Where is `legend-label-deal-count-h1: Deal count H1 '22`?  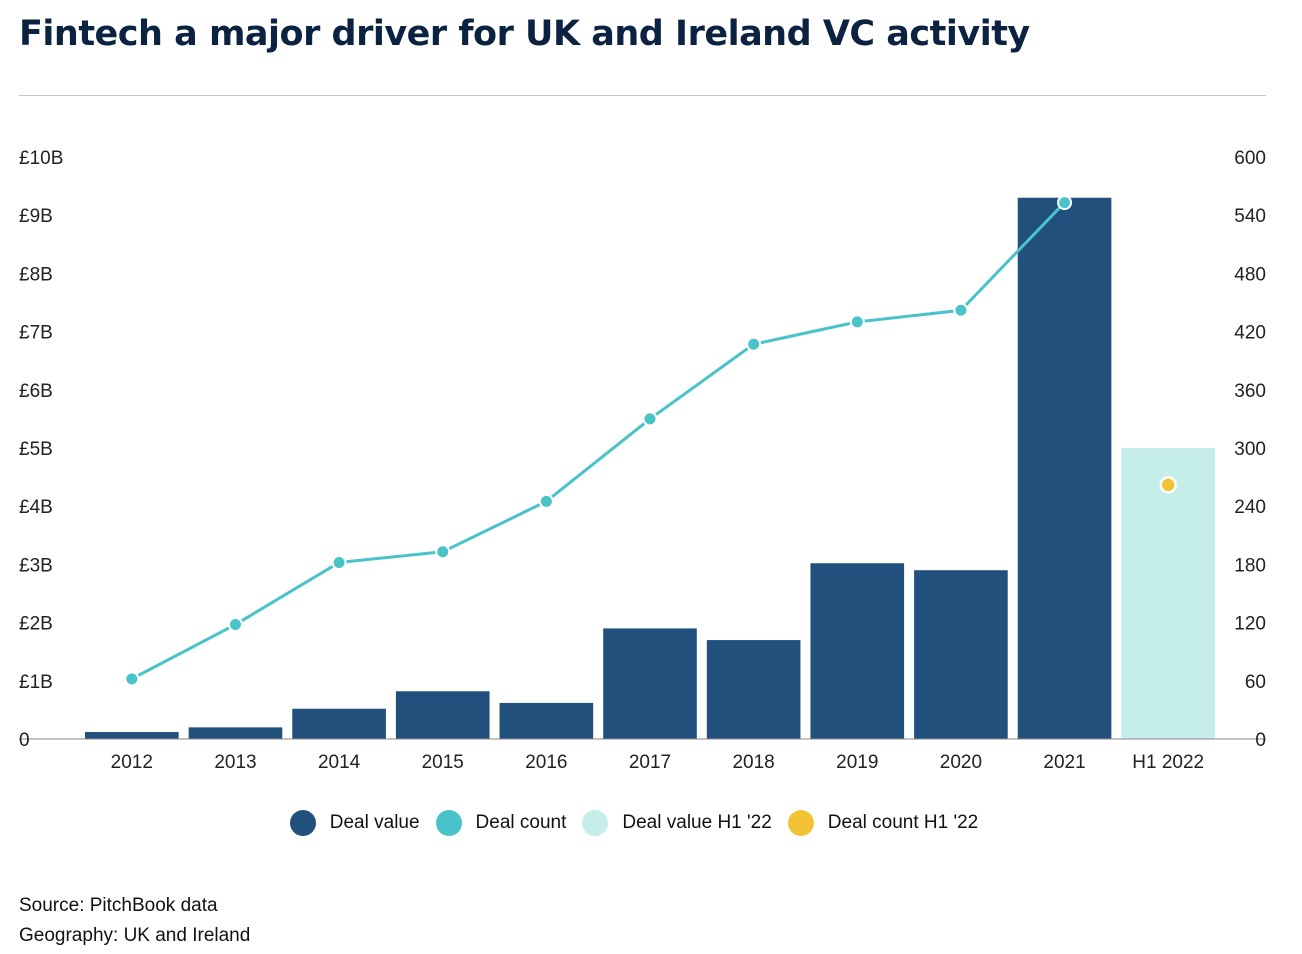
legend-label-deal-count-h1: Deal count H1 '22 is located at coordinates (903, 822).